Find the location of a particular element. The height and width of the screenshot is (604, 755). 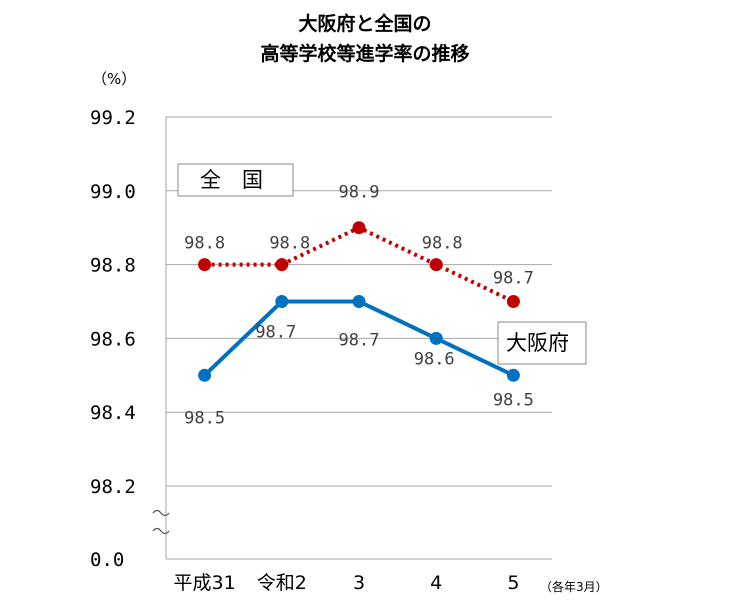

x-tick-label: 5 is located at coordinates (513, 583).